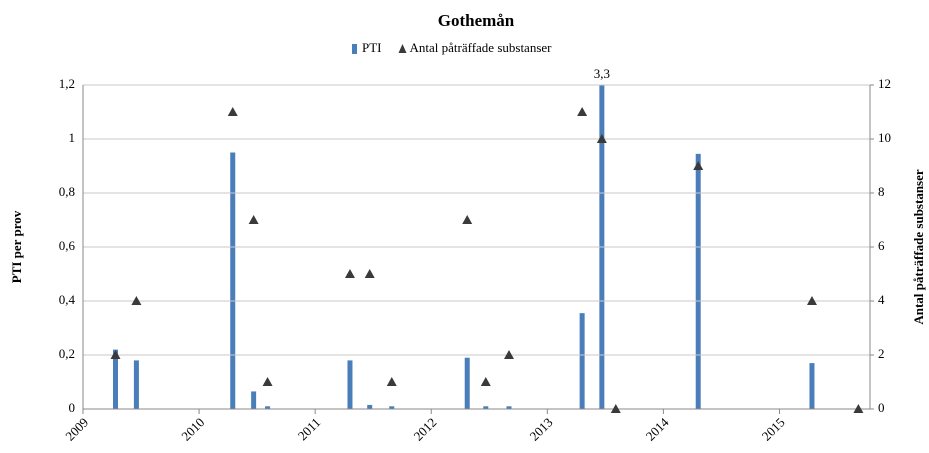  What do you see at coordinates (884, 83) in the screenshot?
I see `y2-tick-label: 12` at bounding box center [884, 83].